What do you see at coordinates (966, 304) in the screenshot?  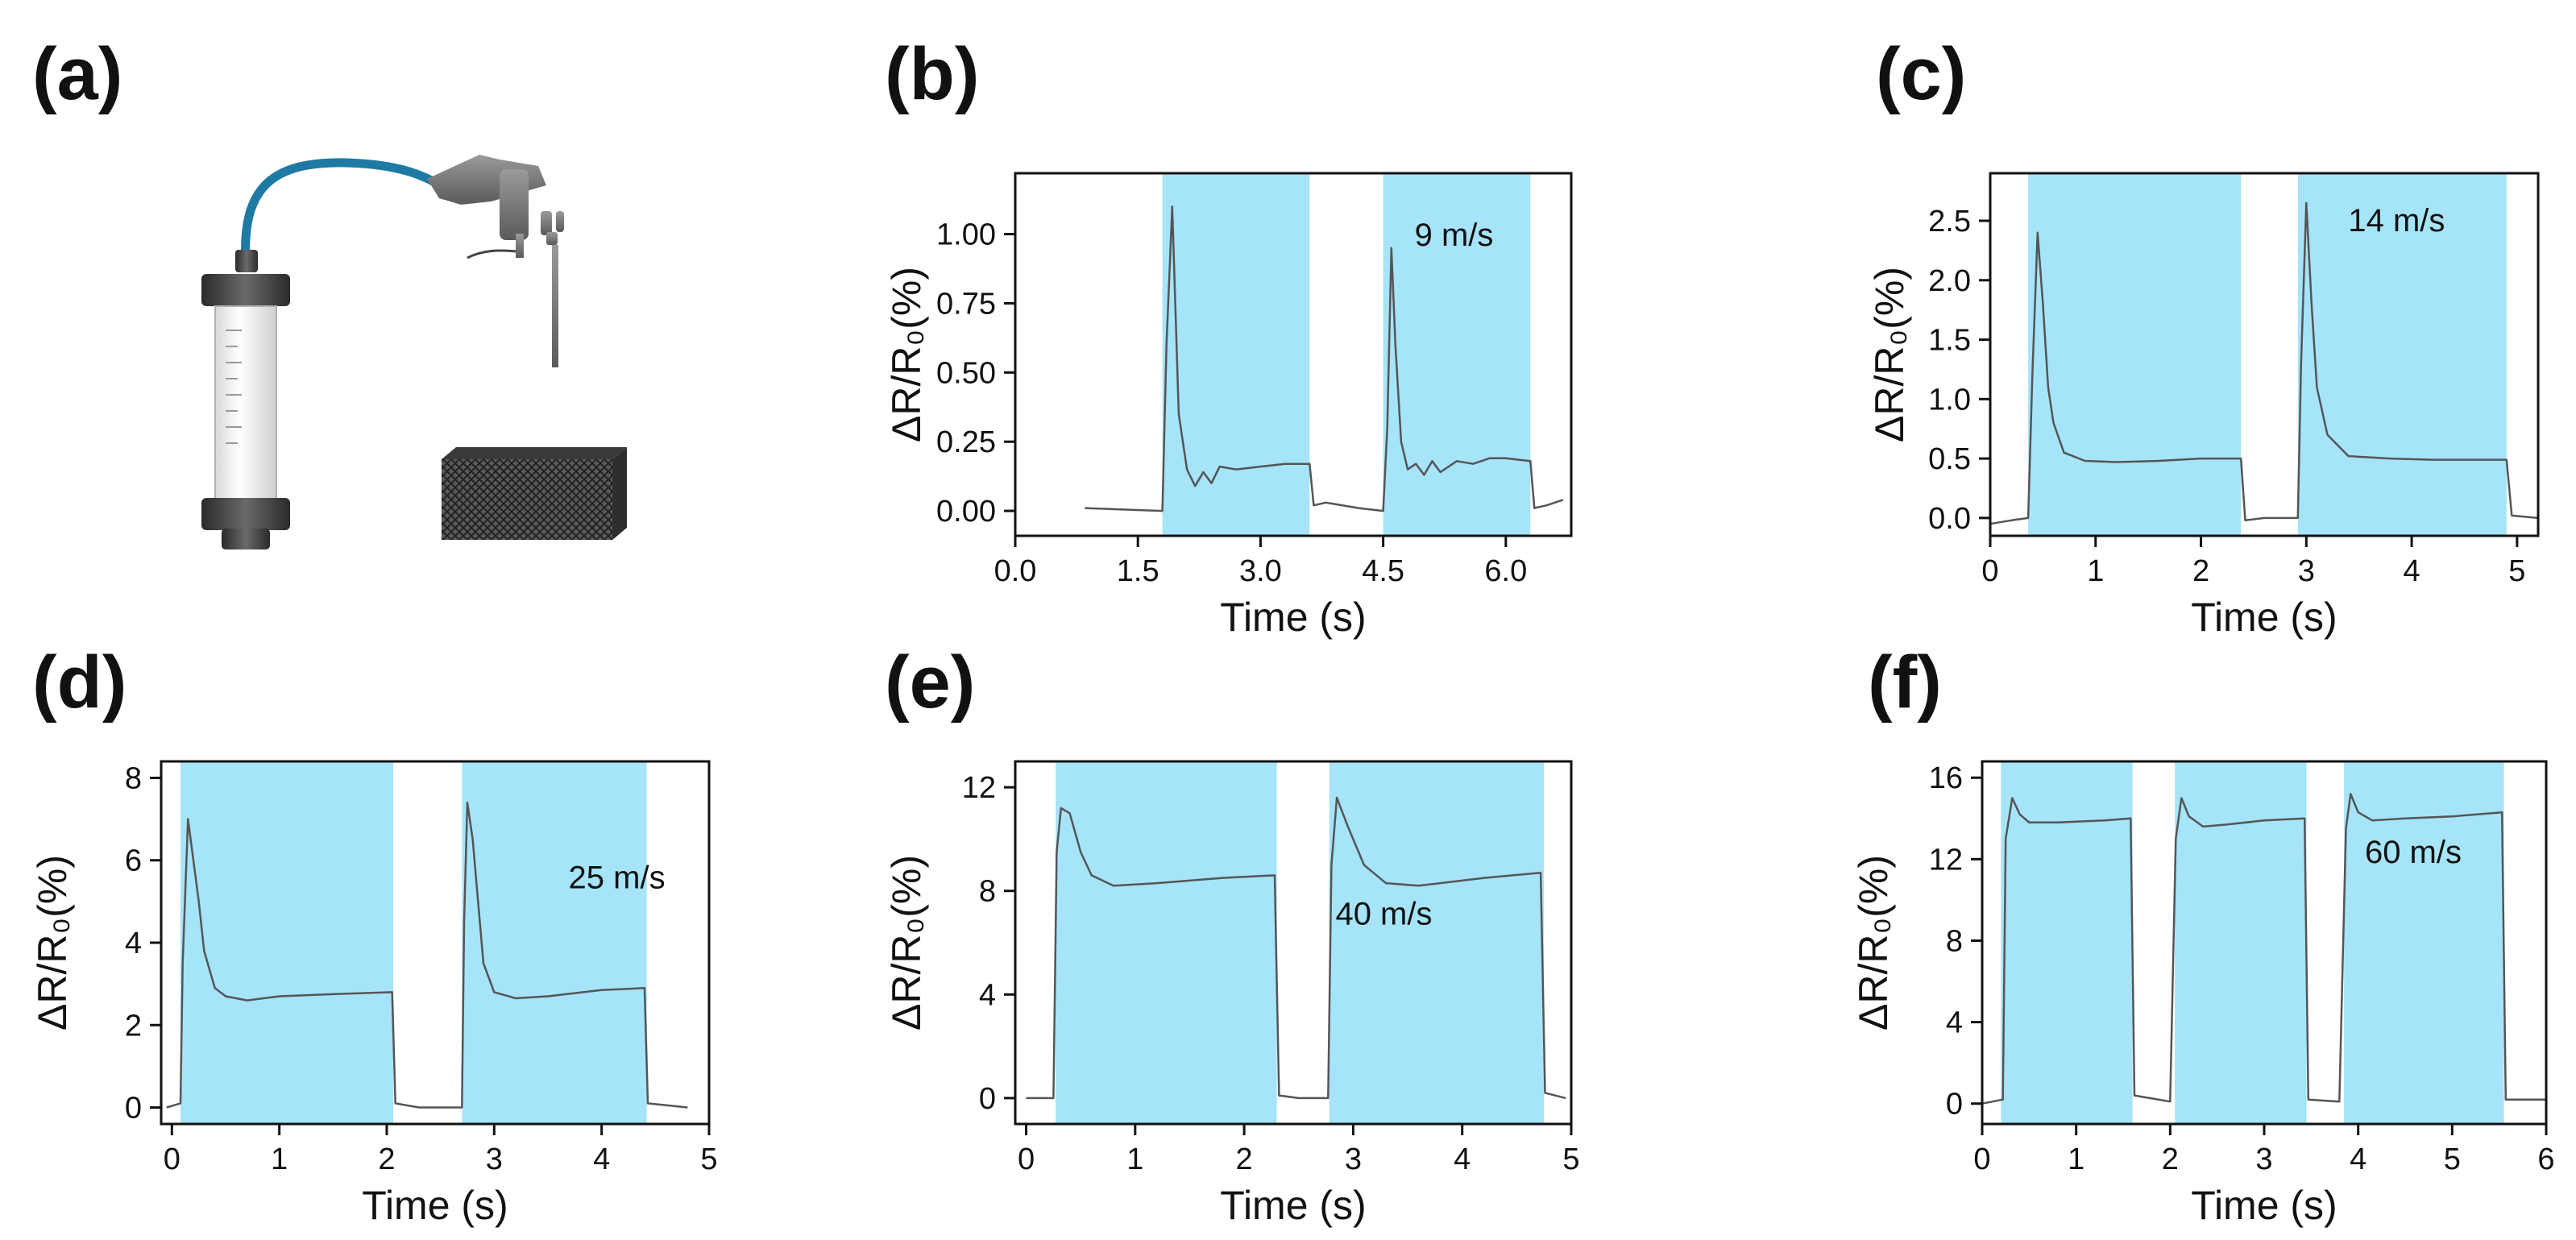 I see `y-tick-label: 0.75` at bounding box center [966, 304].